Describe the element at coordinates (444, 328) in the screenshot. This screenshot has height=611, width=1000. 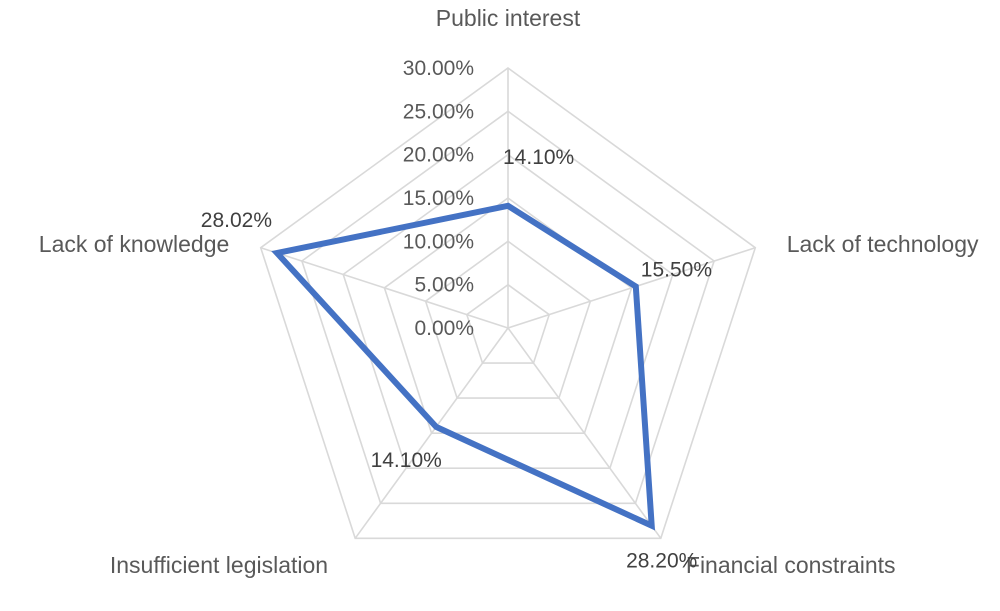
I see `tick-label: 0.00%` at that location.